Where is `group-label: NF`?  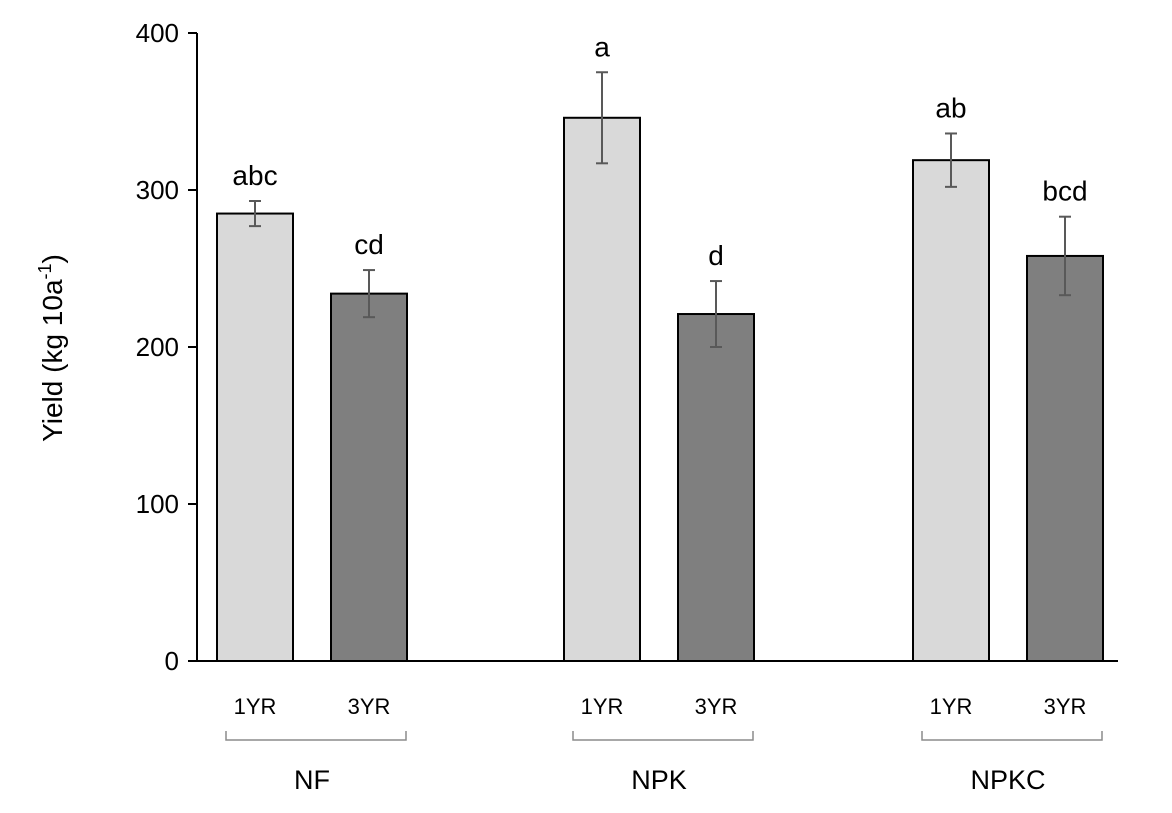
group-label: NF is located at coordinates (312, 780).